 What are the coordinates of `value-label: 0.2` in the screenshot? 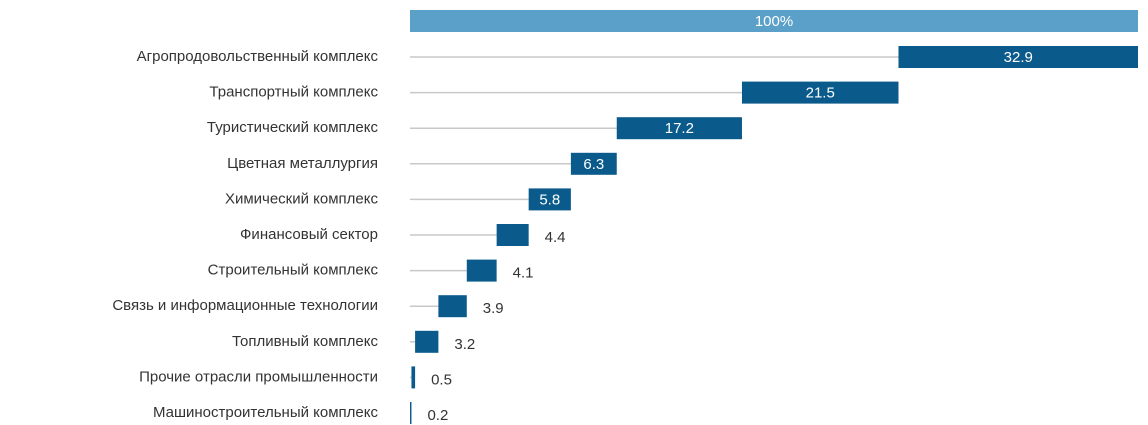 It's located at (437, 415).